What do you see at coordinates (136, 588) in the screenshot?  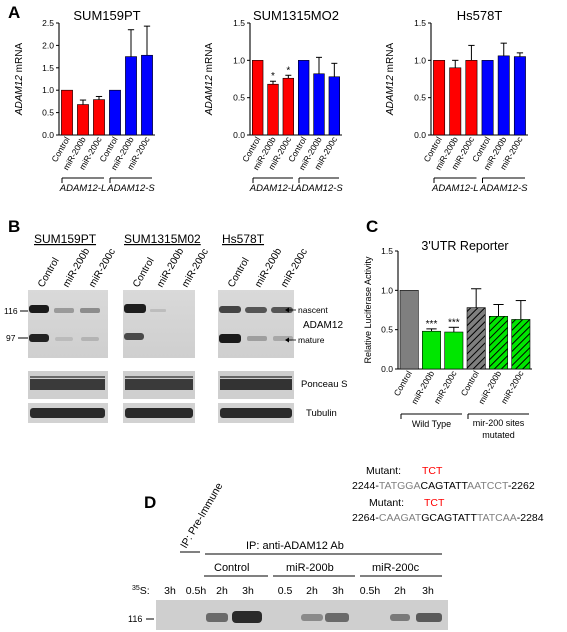 I see `s35-sup: 35` at bounding box center [136, 588].